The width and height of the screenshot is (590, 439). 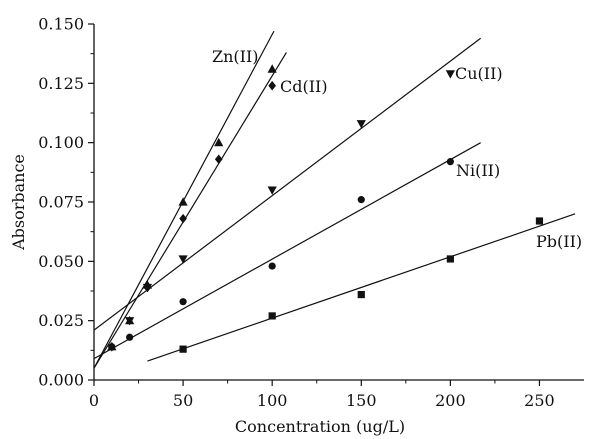 I want to click on y-tick-label: 0.025, so click(x=61, y=320).